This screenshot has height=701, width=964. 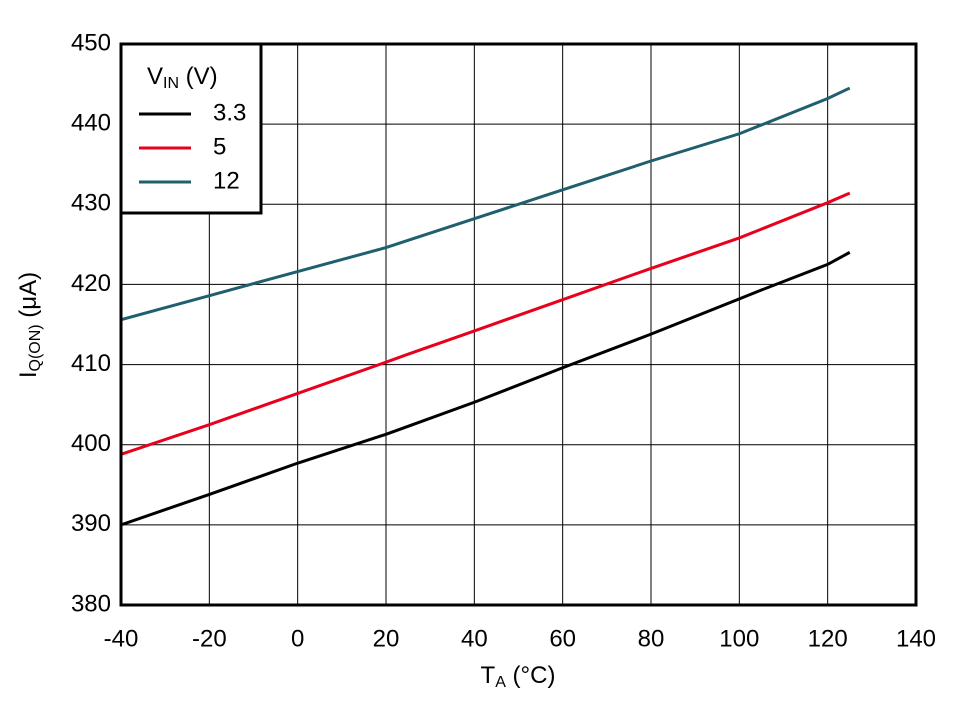 What do you see at coordinates (121, 638) in the screenshot?
I see `x-tick-label: -40` at bounding box center [121, 638].